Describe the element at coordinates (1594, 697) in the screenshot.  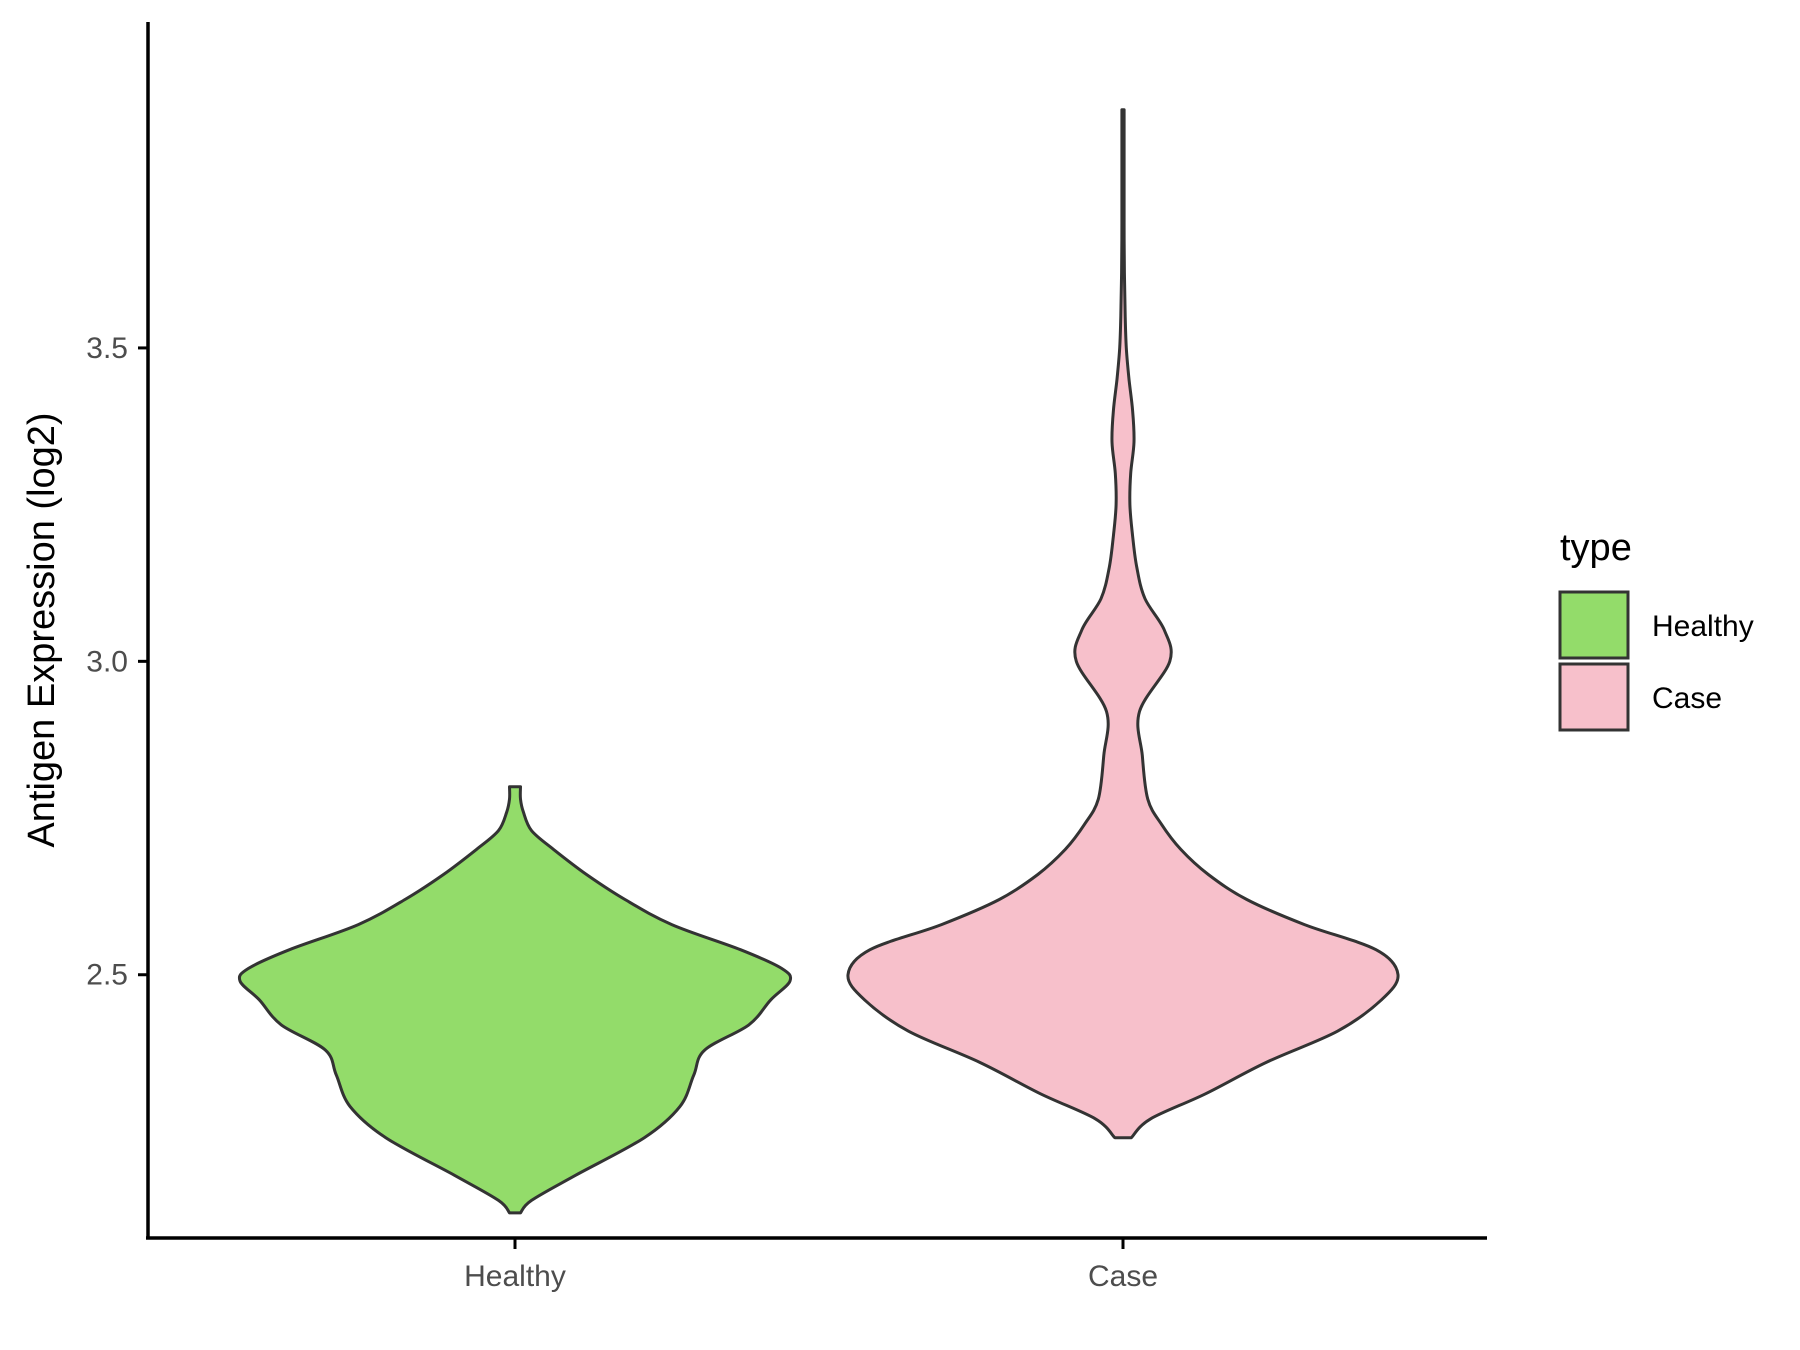
I see `legend-key-case` at that location.